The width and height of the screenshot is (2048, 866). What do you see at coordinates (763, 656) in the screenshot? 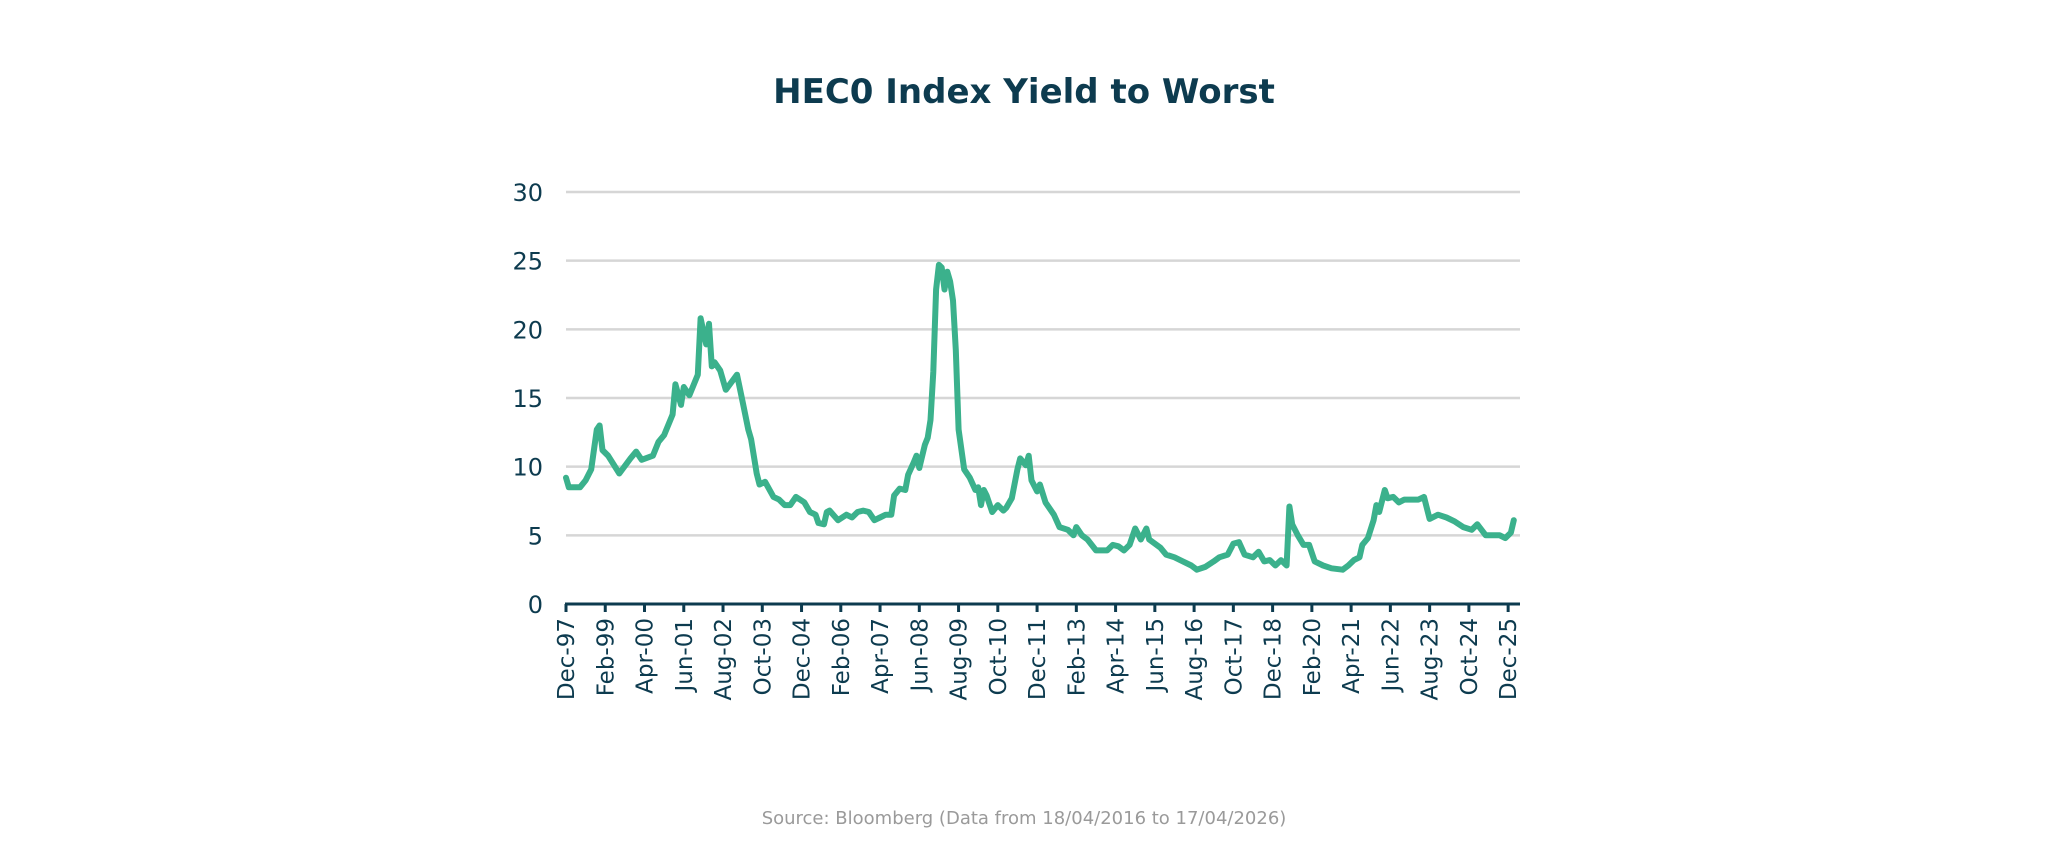
I see `x-tick-label: Oct-03` at bounding box center [763, 656].